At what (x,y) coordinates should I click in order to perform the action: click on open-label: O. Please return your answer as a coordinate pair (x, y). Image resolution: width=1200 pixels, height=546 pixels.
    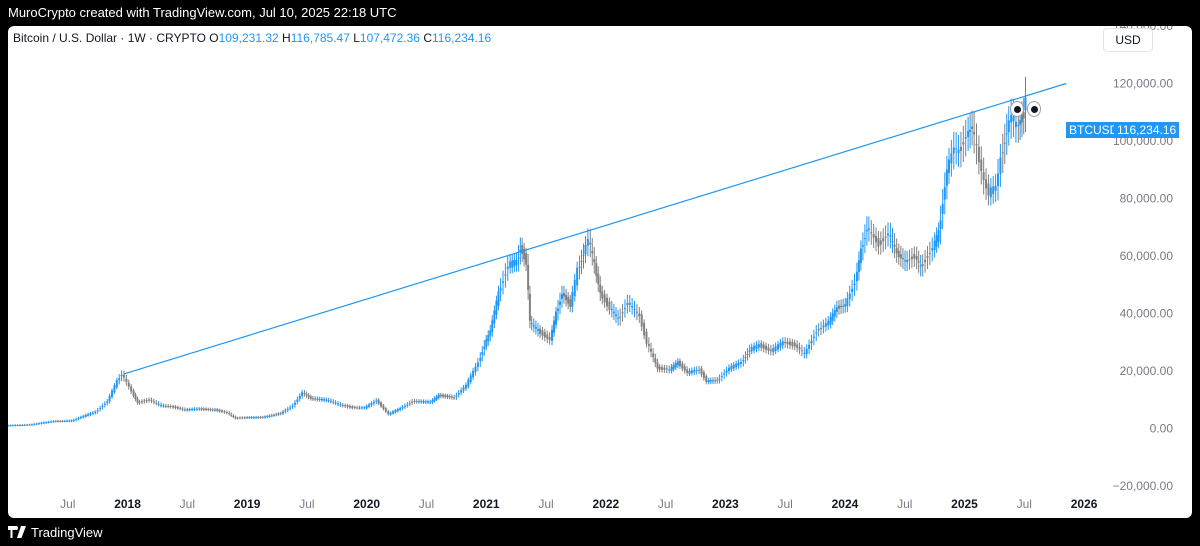
    Looking at the image, I should click on (214, 38).